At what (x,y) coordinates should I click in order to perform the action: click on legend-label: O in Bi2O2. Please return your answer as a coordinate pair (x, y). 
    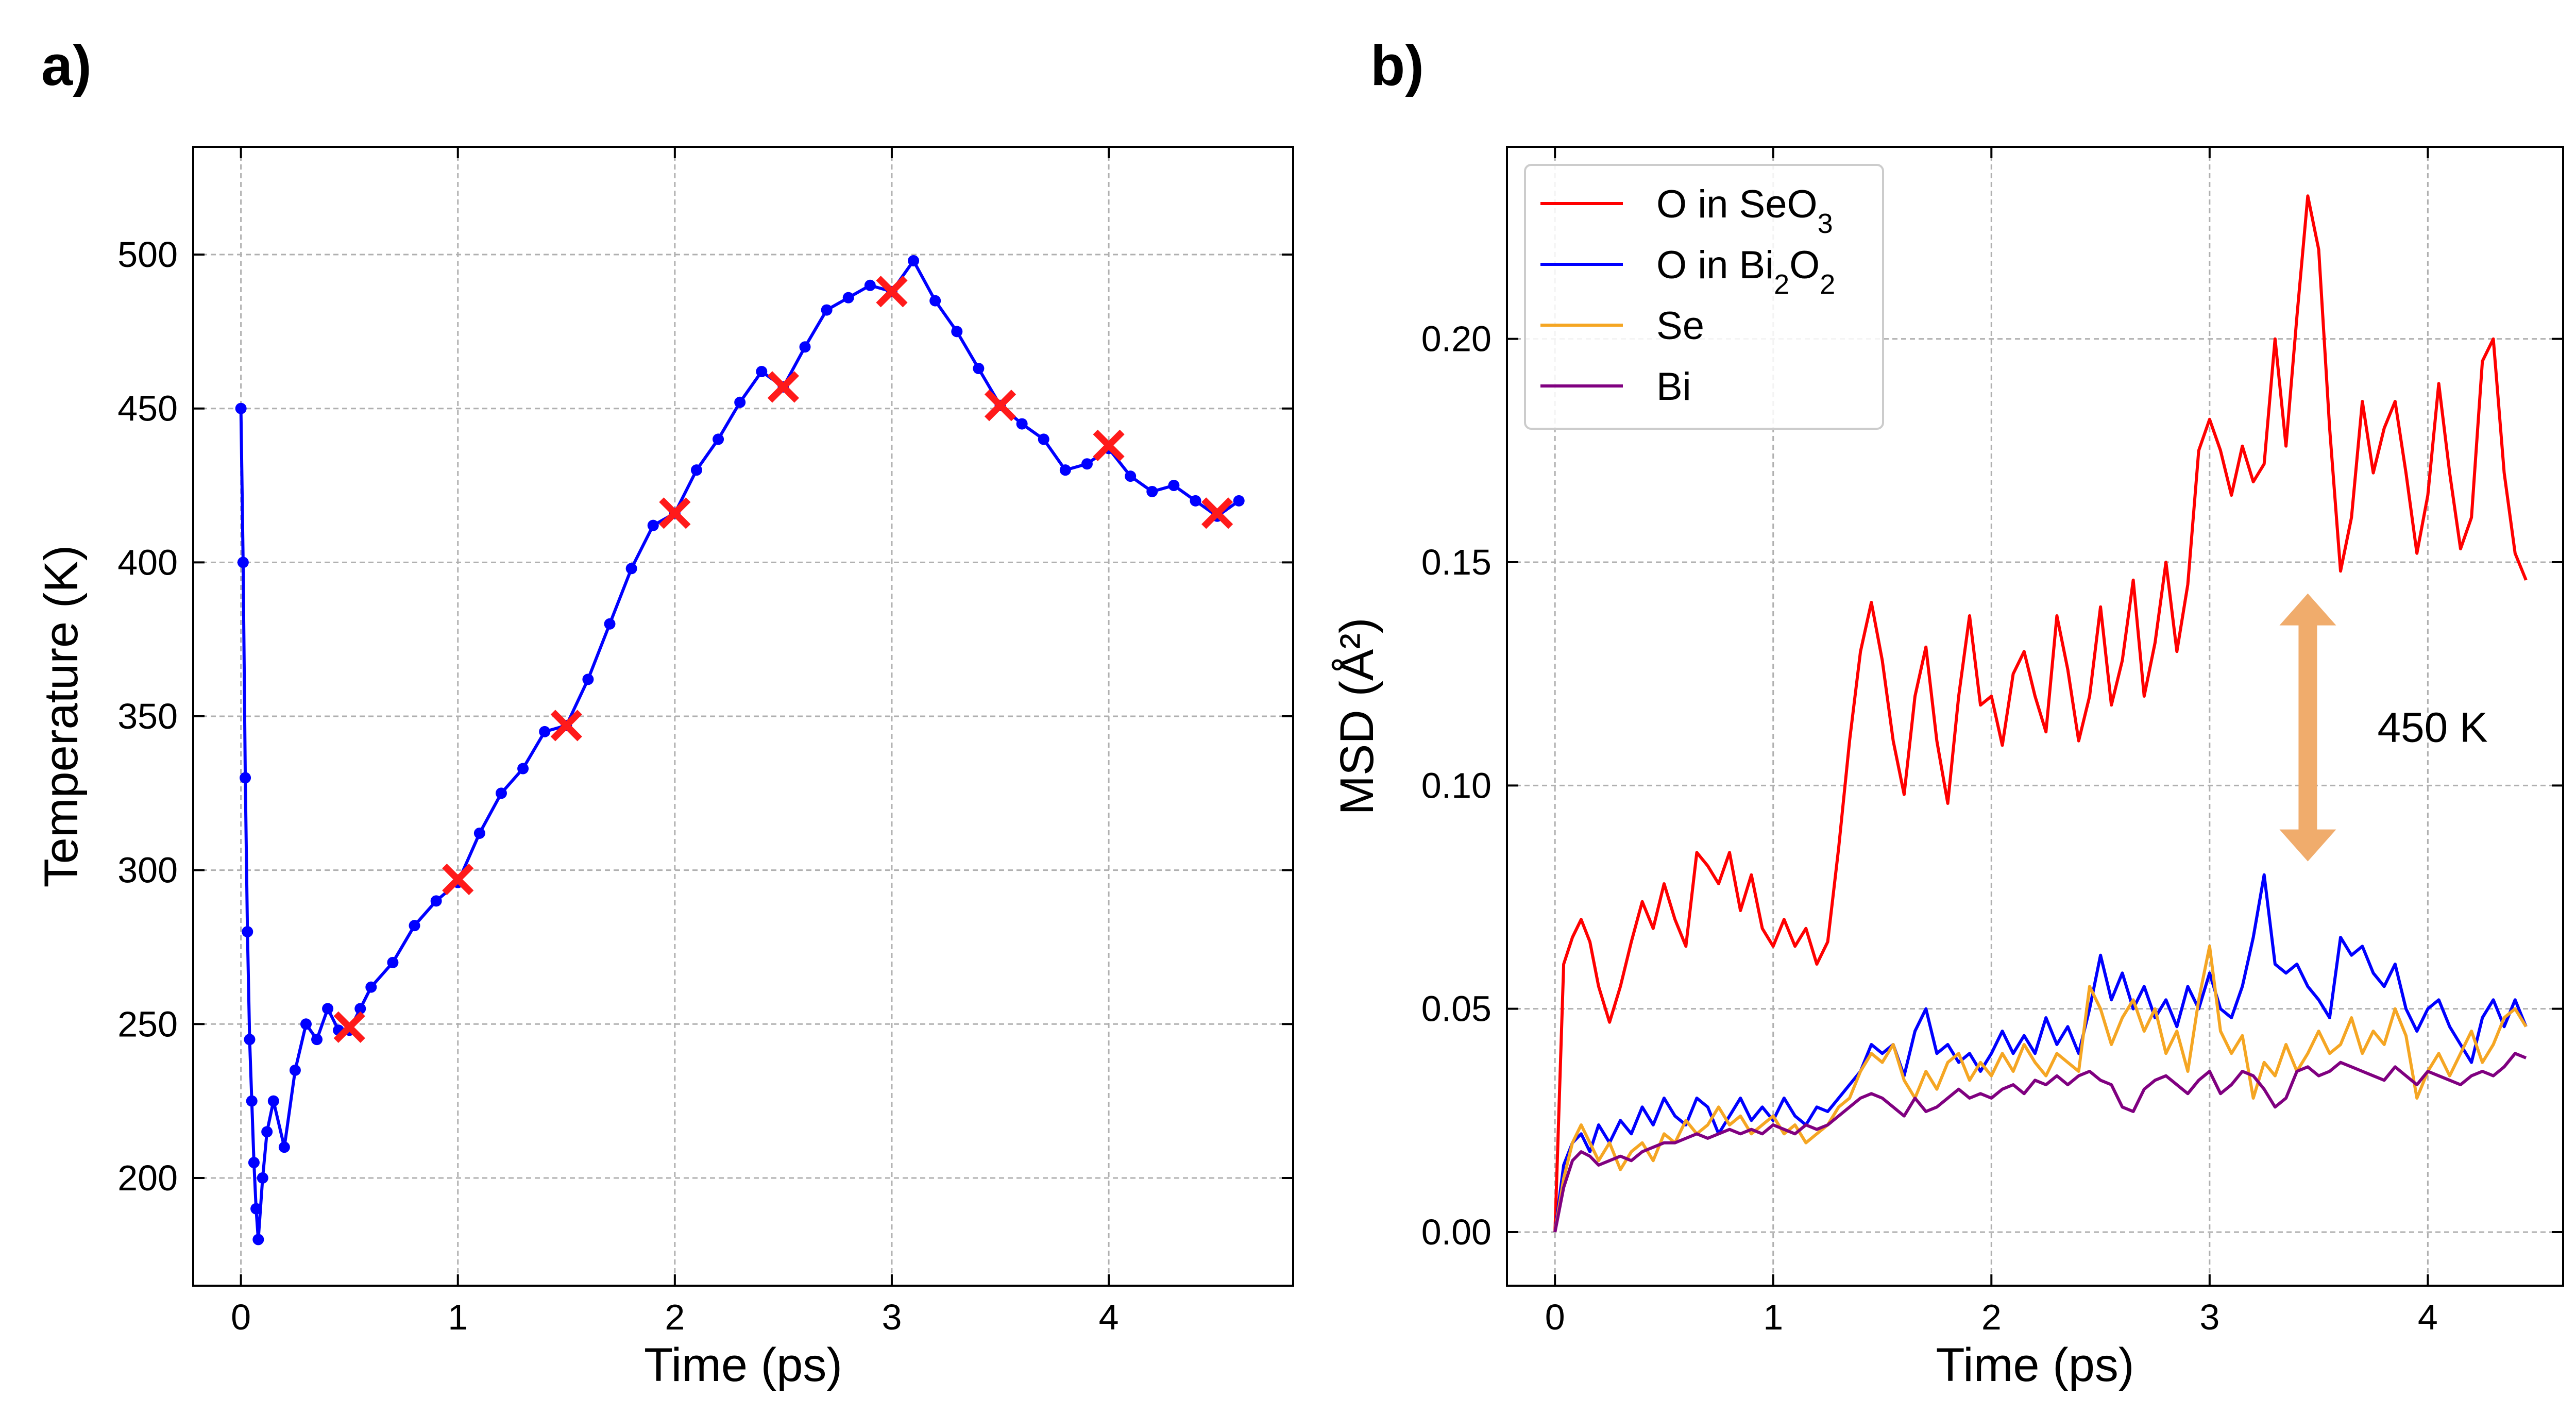
    Looking at the image, I should click on (1745, 271).